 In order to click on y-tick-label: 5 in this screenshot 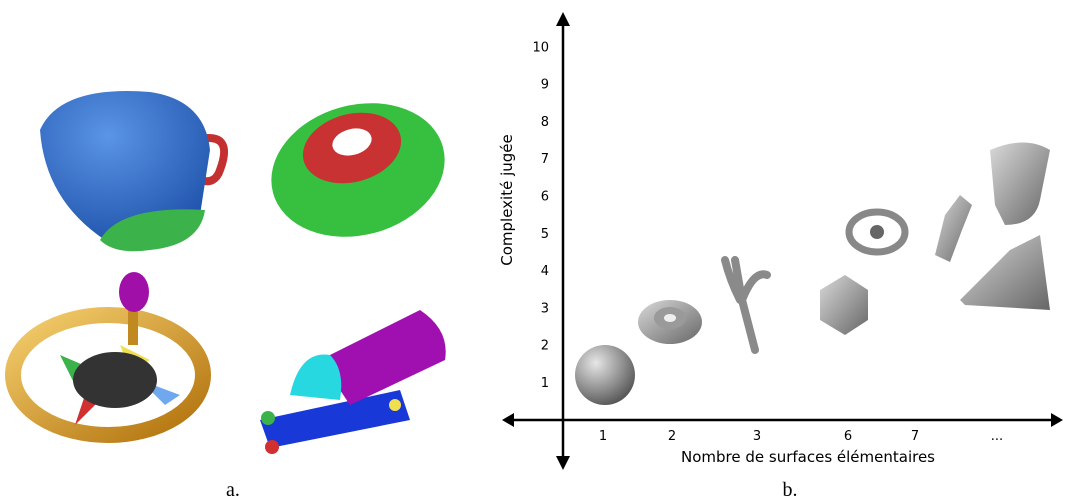, I will do `click(545, 234)`.